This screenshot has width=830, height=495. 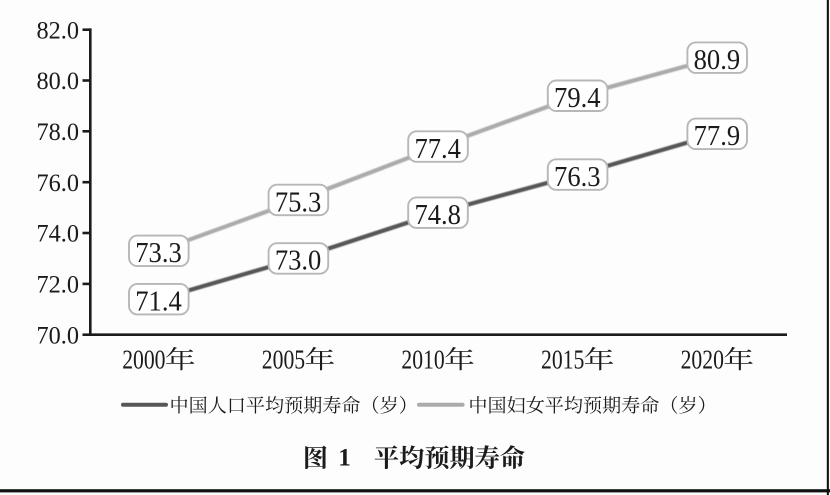 I want to click on svg-text: 76.0, so click(x=58, y=183).